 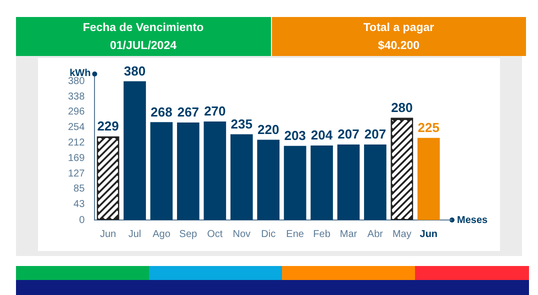 What do you see at coordinates (77, 128) in the screenshot?
I see `y-tick-label: 254` at bounding box center [77, 128].